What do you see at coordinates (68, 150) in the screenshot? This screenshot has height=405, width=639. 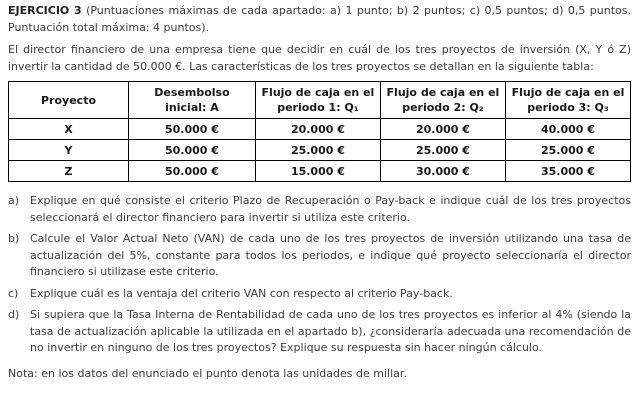 I see `table-cell: Y` at bounding box center [68, 150].